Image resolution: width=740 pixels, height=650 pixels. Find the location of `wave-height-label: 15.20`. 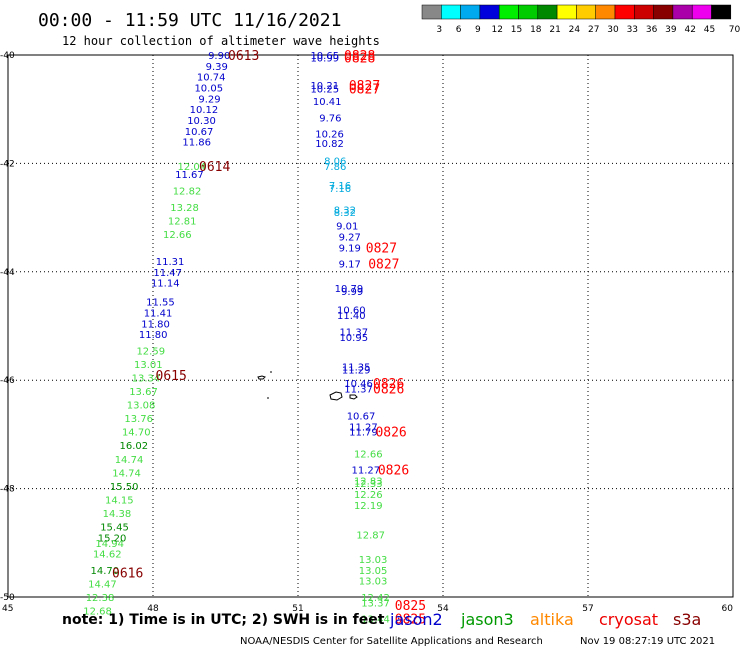

wave-height-label: 15.20 is located at coordinates (112, 538).